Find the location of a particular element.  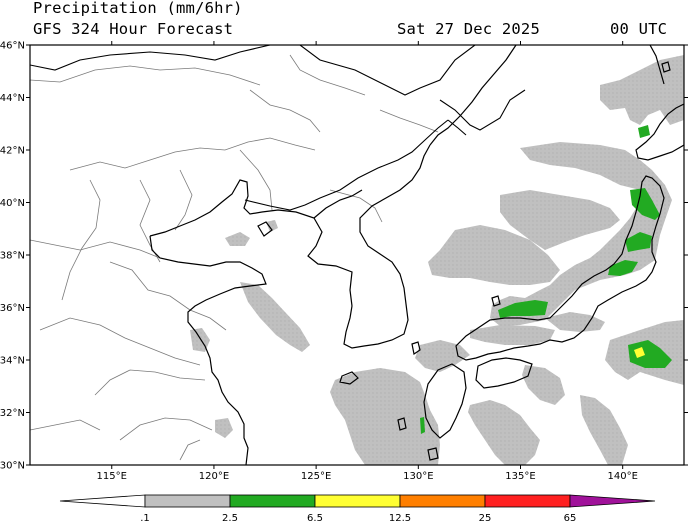

lon-tick-label: 120°E is located at coordinates (214, 476).